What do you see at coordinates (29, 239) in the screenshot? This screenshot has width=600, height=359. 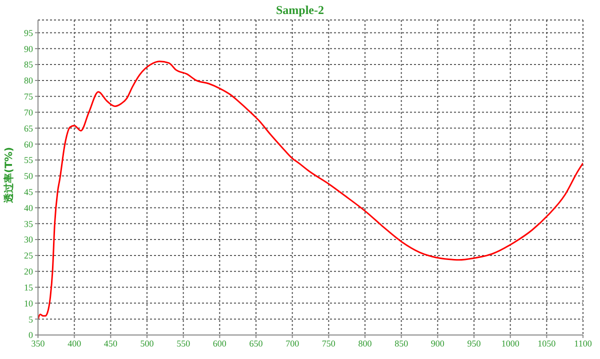 I see `y-tick-label: 30` at bounding box center [29, 239].